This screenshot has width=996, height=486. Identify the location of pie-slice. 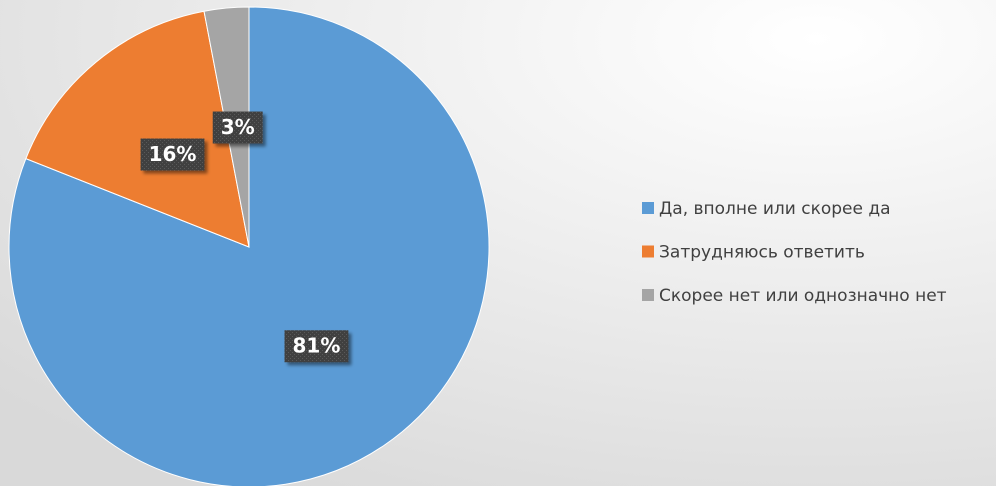
(137, 129).